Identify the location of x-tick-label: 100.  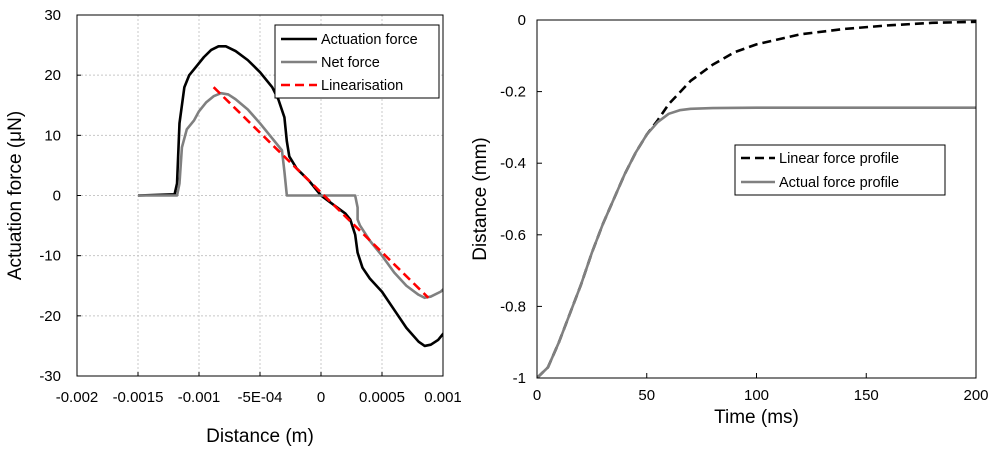
(756, 395).